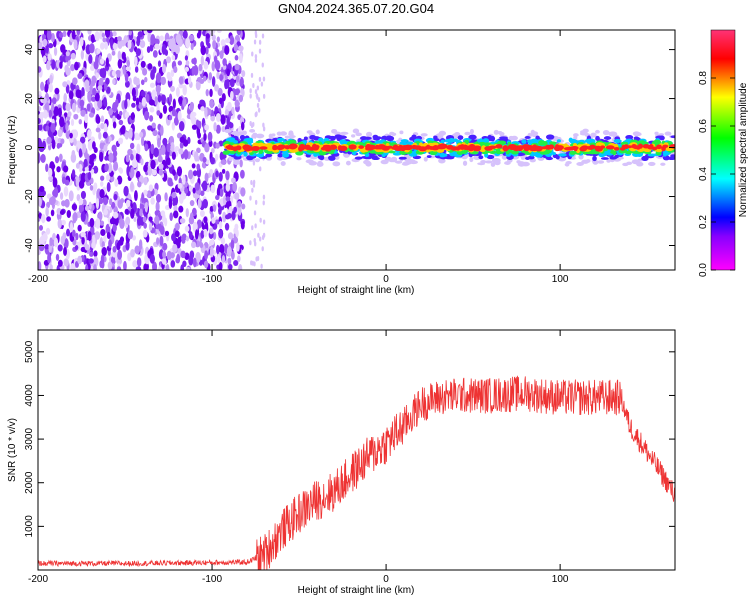 This screenshot has width=750, height=600. I want to click on y-tick-label: 2000, so click(29, 482).